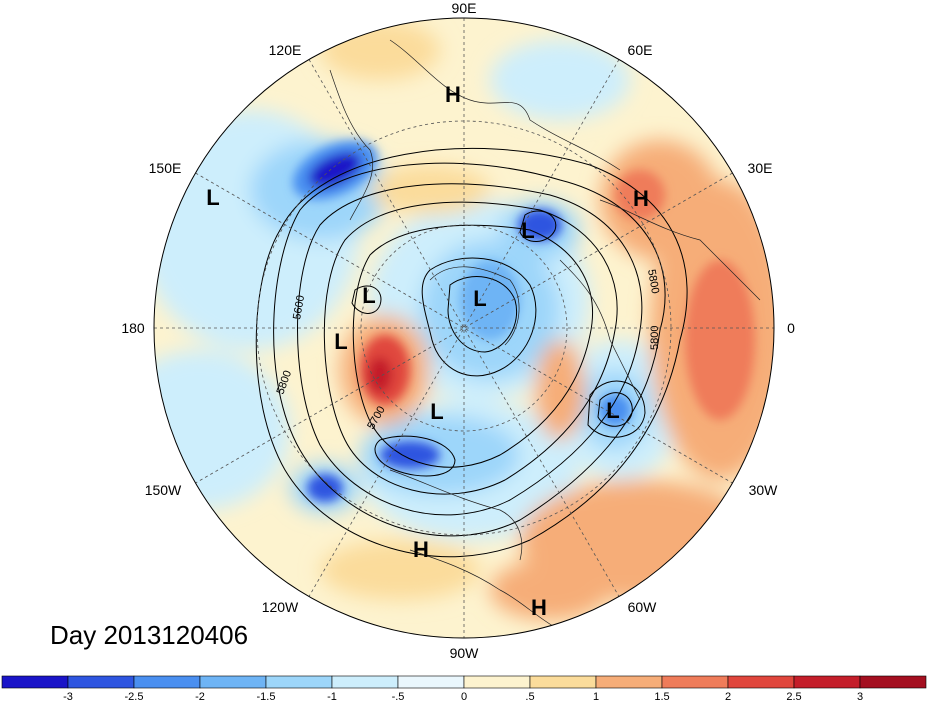 The width and height of the screenshot is (928, 702). Describe the element at coordinates (760, 168) in the screenshot. I see `lon-label-30e: 30E` at that location.